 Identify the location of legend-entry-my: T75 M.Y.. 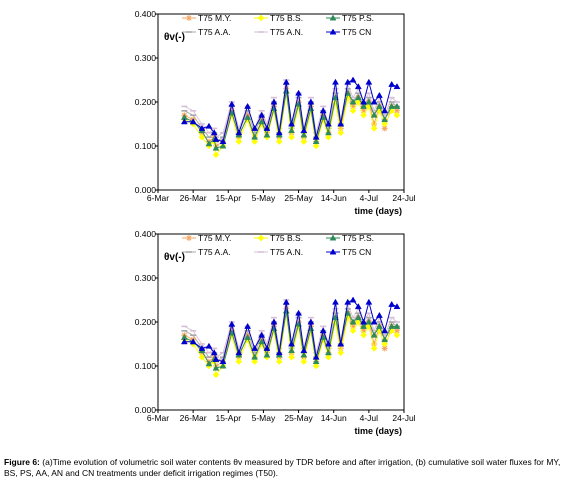
(206, 238).